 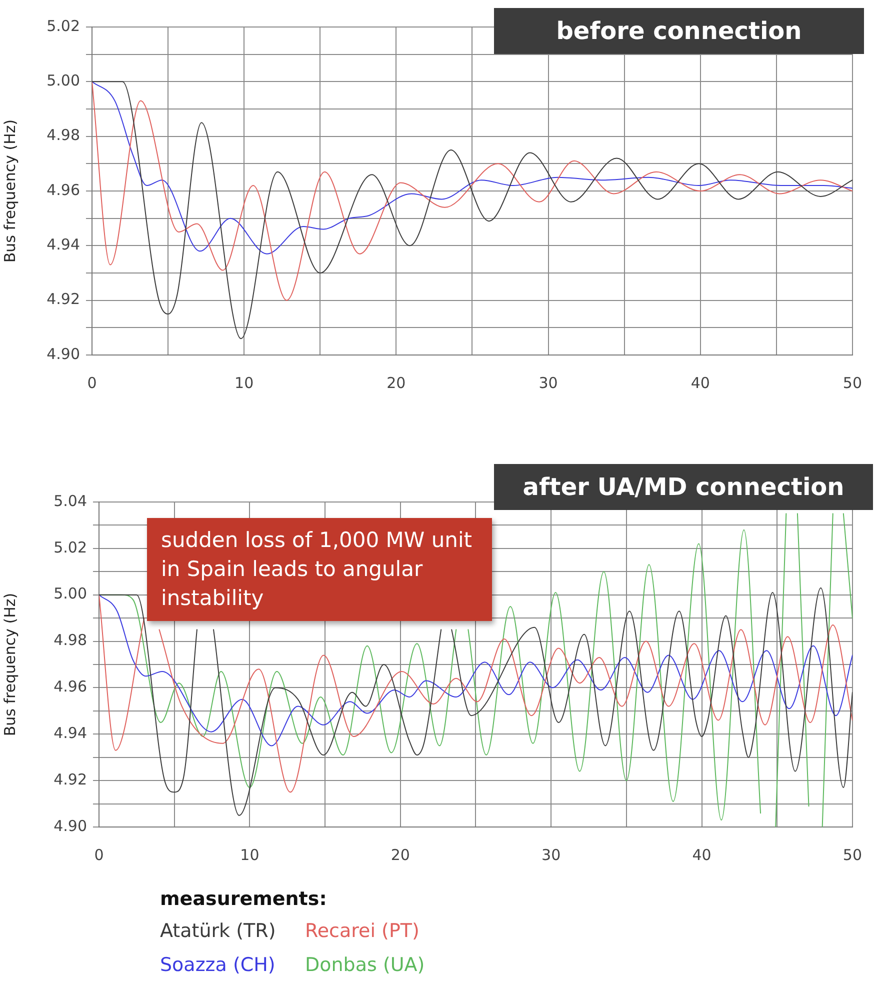 I want to click on text: Atatürk (TR), so click(x=218, y=931).